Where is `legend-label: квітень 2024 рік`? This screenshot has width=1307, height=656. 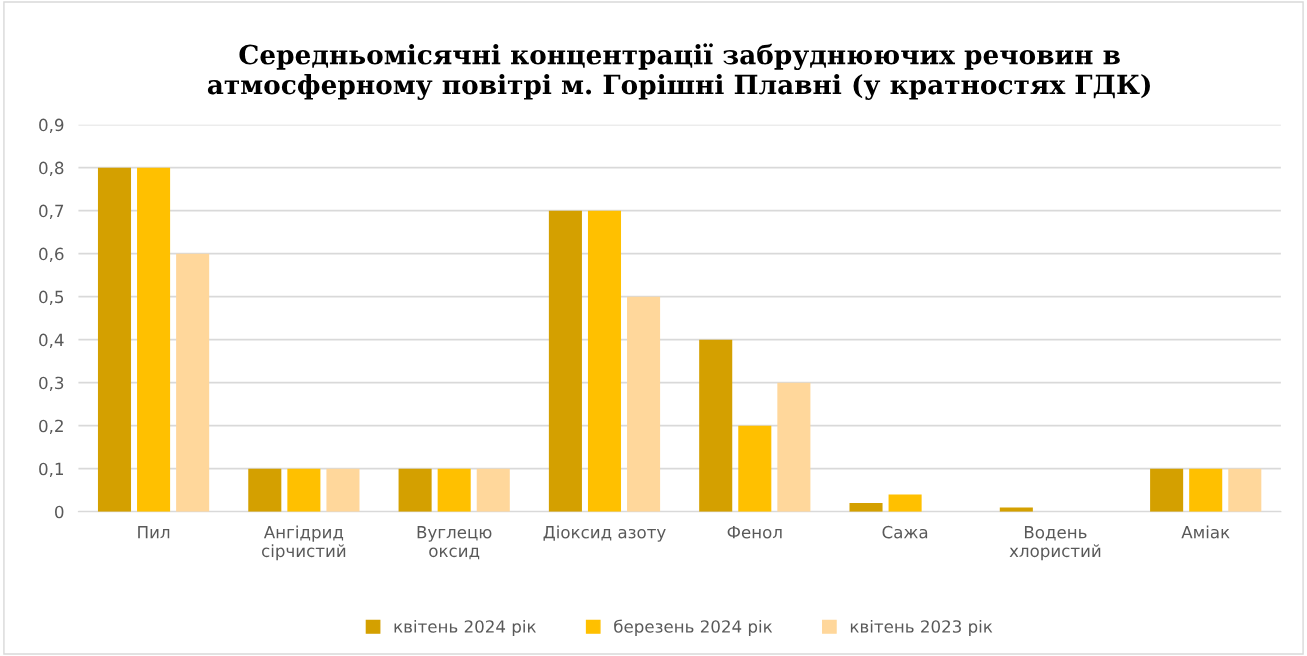 legend-label: квітень 2024 рік is located at coordinates (465, 628).